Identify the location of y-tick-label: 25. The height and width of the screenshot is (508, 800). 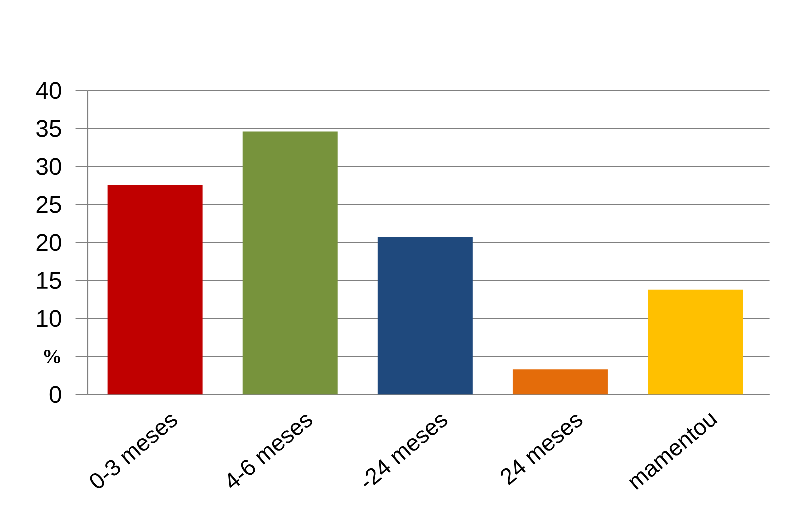
(49, 205).